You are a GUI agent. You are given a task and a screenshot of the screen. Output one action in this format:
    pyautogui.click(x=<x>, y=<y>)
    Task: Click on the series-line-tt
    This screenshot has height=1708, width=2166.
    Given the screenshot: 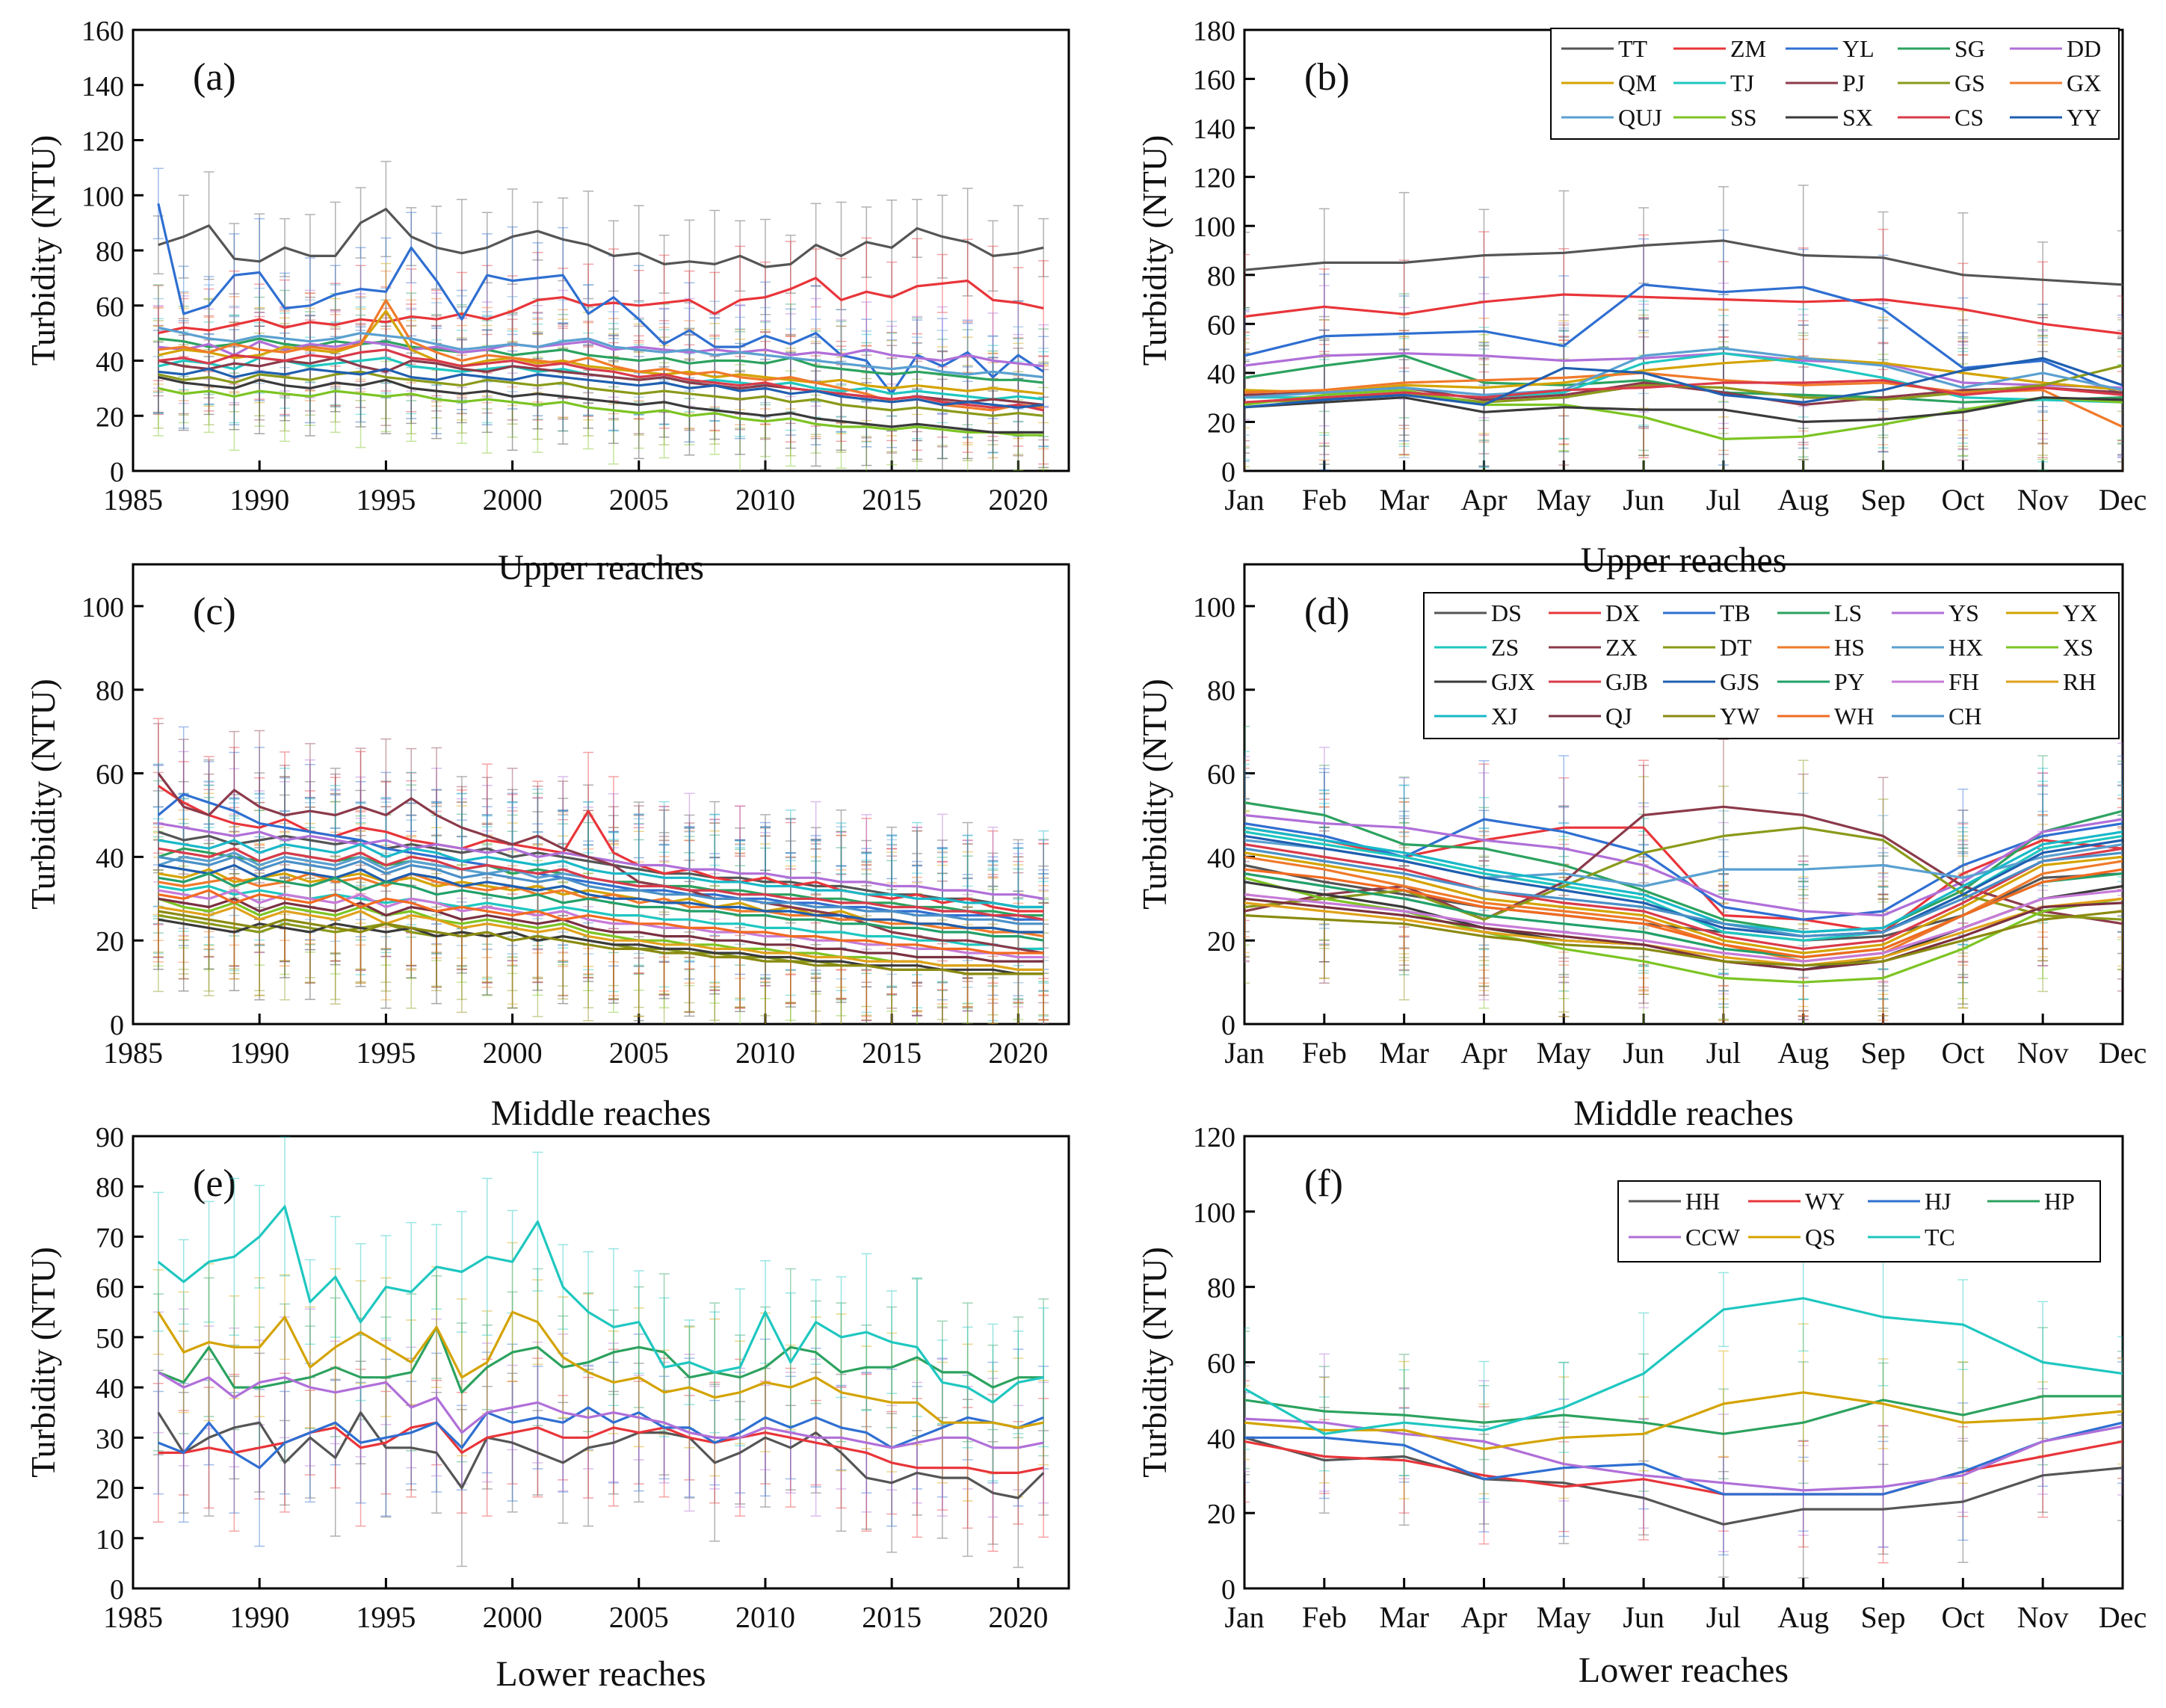 What is the action you would take?
    pyautogui.click(x=601, y=238)
    